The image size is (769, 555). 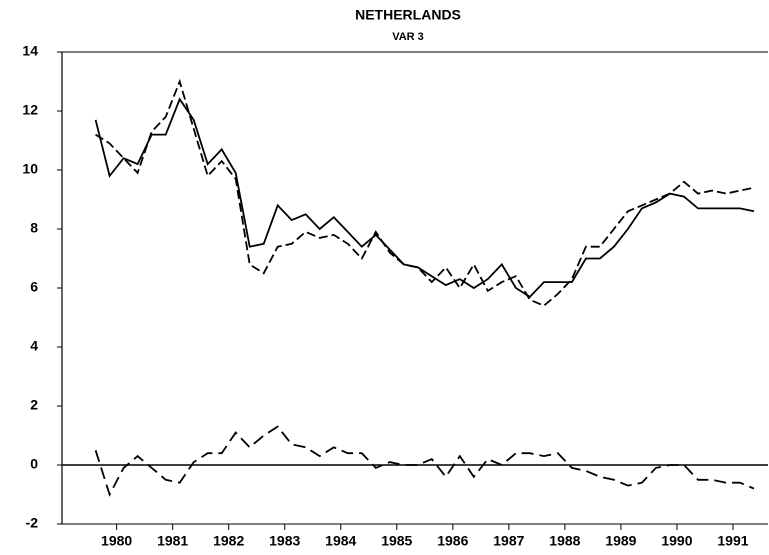 I want to click on y-tick-label: 8, so click(x=34, y=228).